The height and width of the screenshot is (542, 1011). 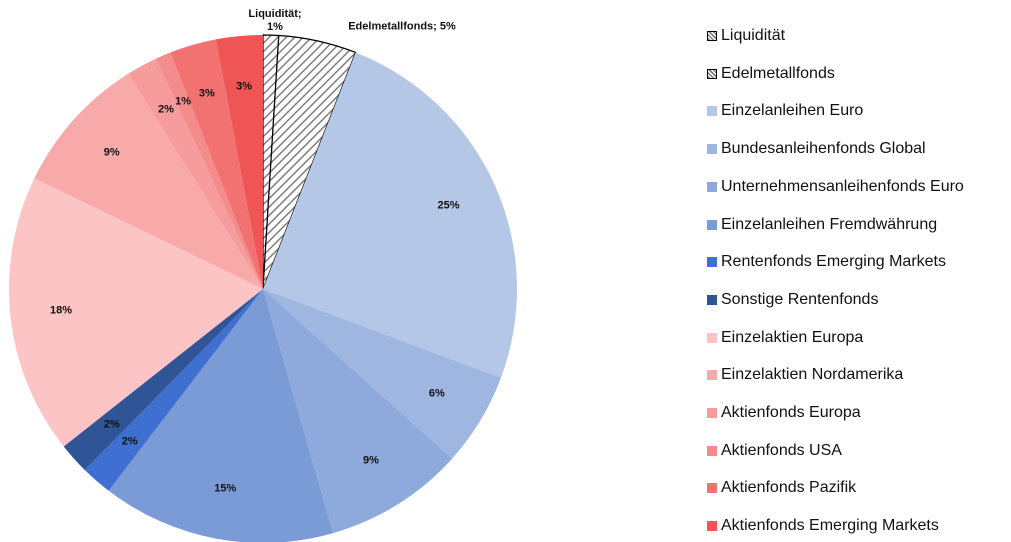 I want to click on legend-item: Bundesanleihenfonds Global, so click(x=816, y=149).